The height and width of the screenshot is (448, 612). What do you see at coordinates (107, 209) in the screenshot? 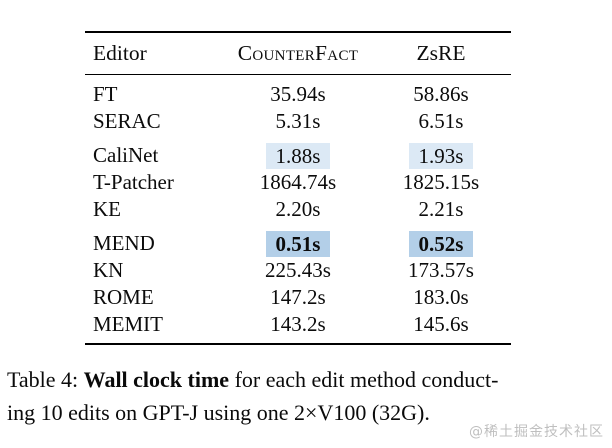
I see `editor-cell: KE` at bounding box center [107, 209].